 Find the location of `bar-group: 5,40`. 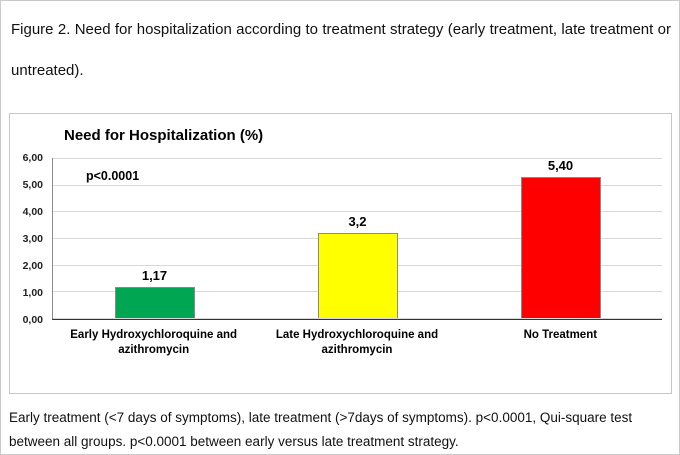

bar-group: 5,40 is located at coordinates (560, 238).